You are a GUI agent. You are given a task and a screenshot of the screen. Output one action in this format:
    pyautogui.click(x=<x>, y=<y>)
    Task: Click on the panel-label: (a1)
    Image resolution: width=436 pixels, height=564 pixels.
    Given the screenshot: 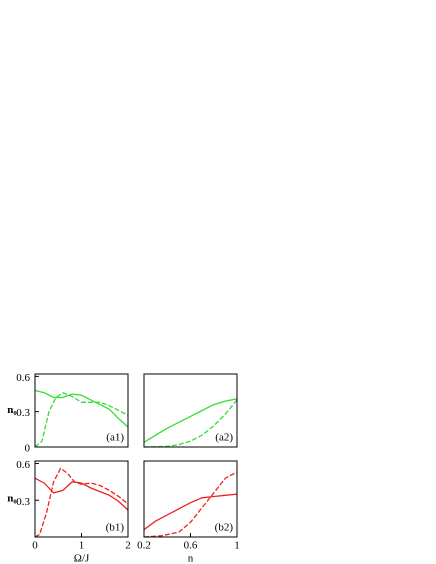 What is the action you would take?
    pyautogui.click(x=115, y=438)
    